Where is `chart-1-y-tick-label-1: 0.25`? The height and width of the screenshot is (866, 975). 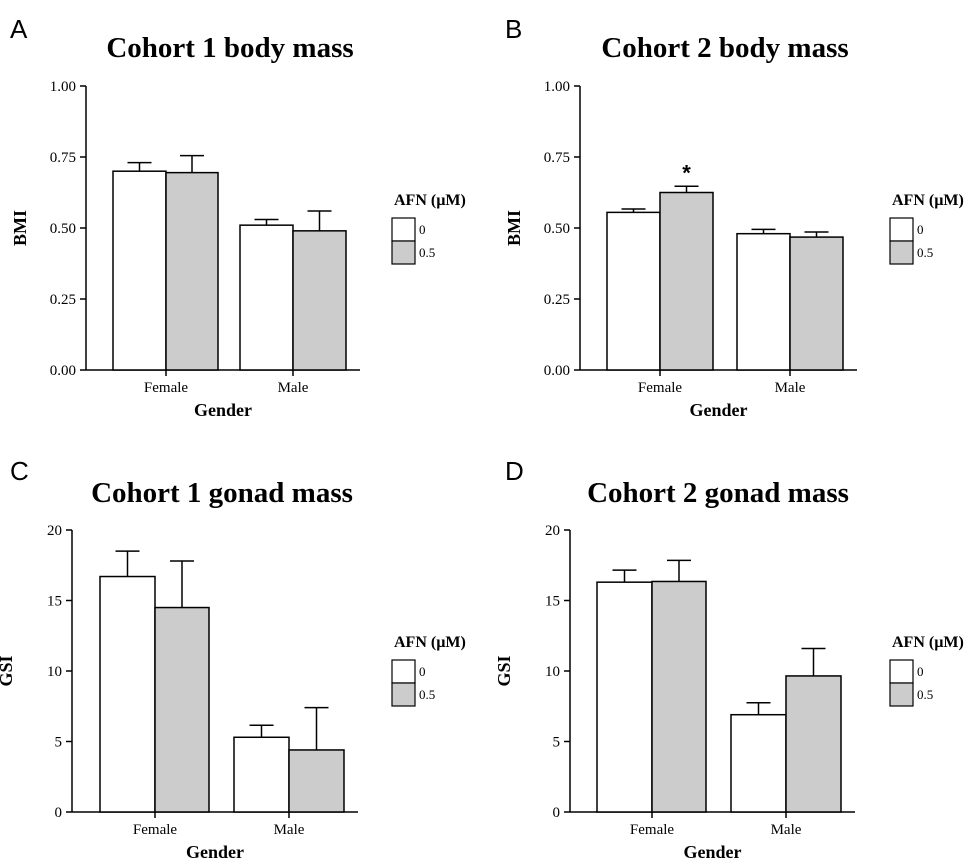
chart-1-y-tick-label-1: 0.25 is located at coordinates (557, 300).